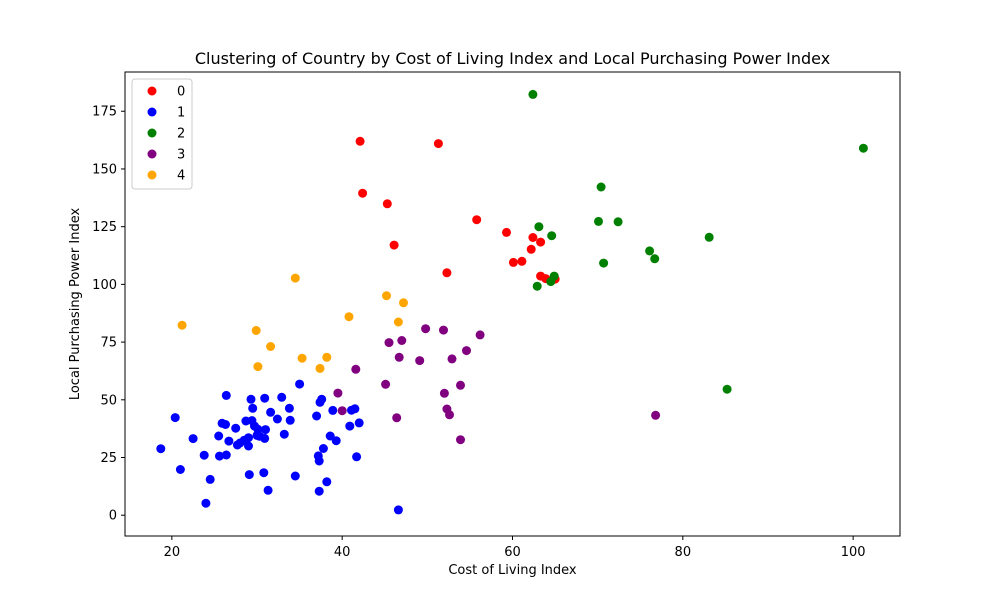  Describe the element at coordinates (853, 552) in the screenshot. I see `x-tick-label: 100` at that location.